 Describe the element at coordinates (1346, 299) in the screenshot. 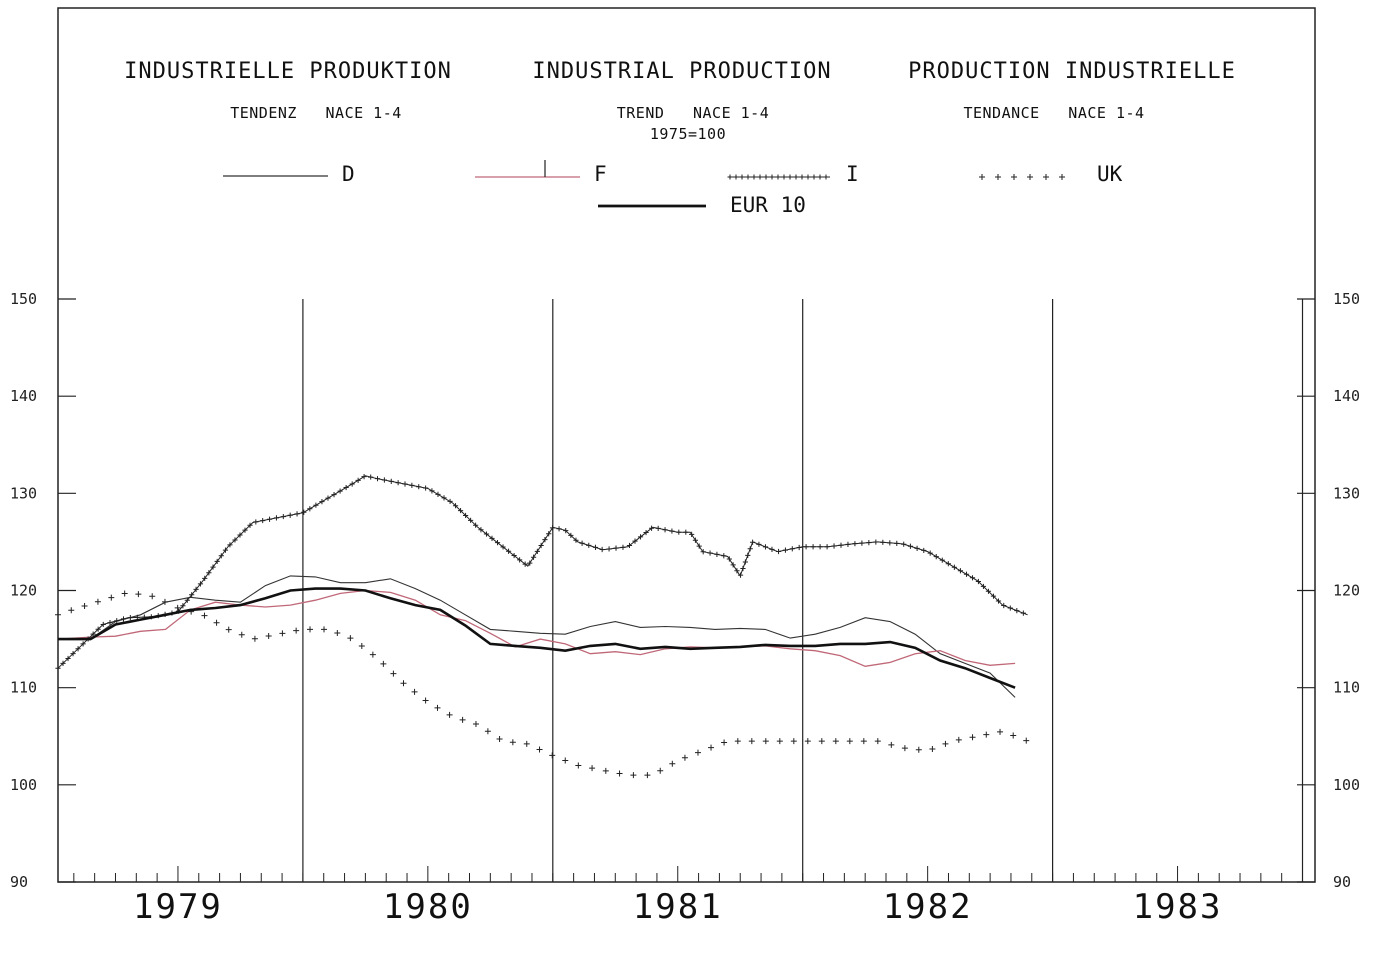

I see `y-tick-label-right: 150` at that location.